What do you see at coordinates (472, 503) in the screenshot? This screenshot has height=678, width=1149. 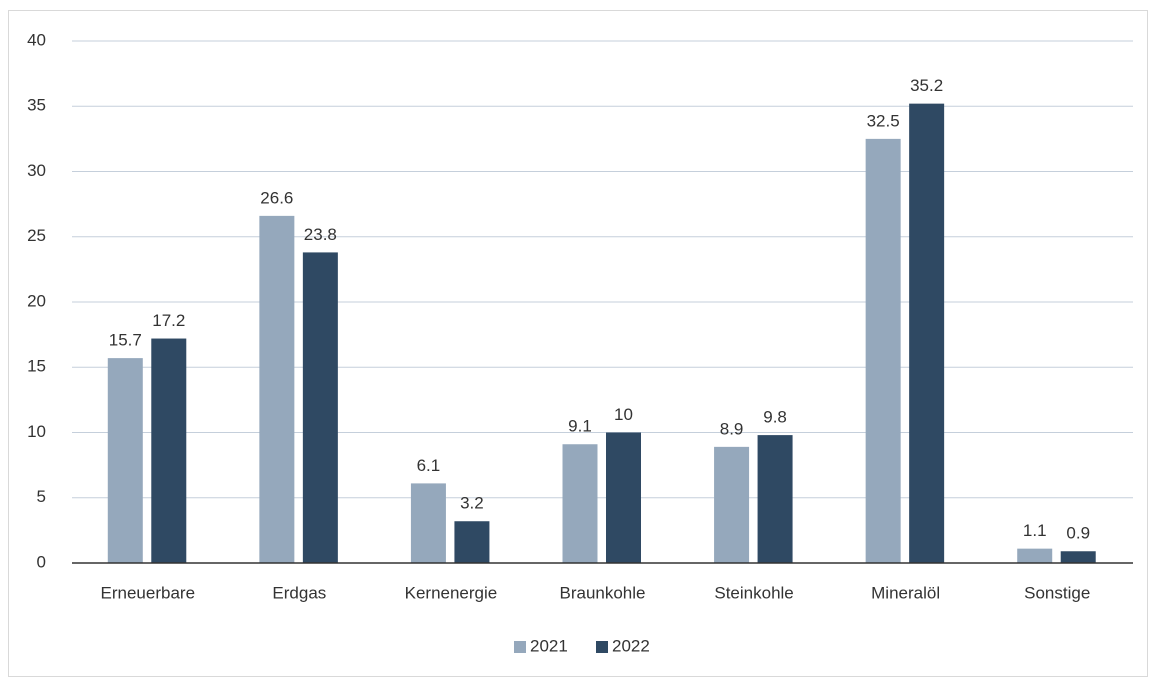 I see `data-label: 3.2` at bounding box center [472, 503].